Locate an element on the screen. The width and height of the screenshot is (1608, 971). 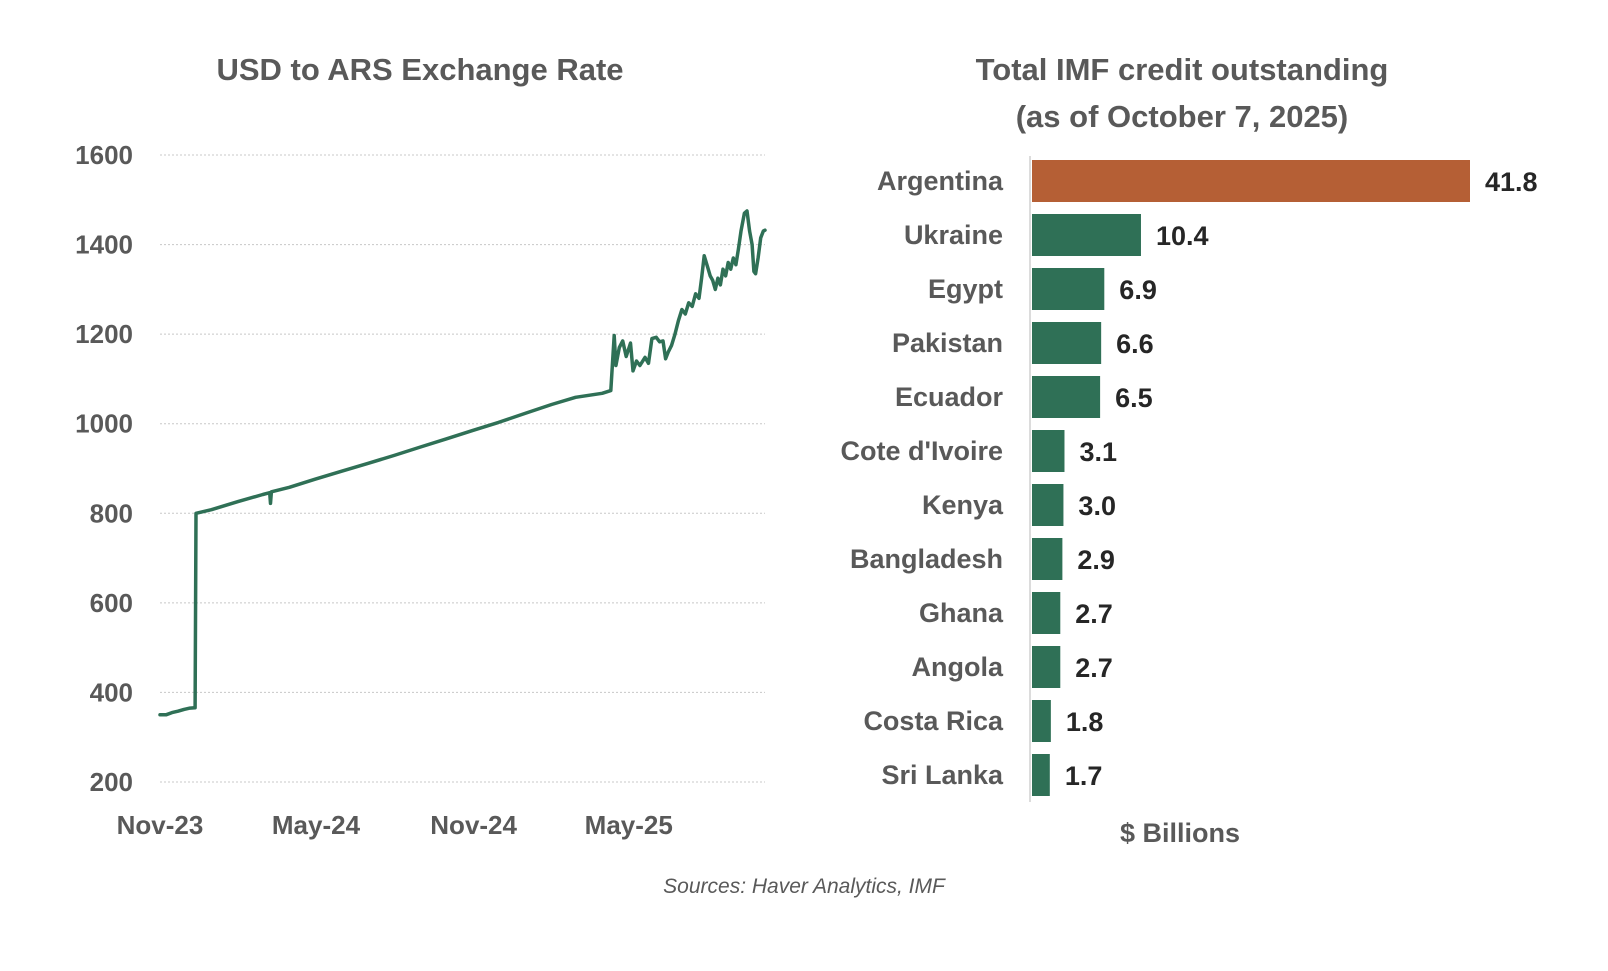
bar-value-label-ecuador: 6.5 is located at coordinates (1134, 398).